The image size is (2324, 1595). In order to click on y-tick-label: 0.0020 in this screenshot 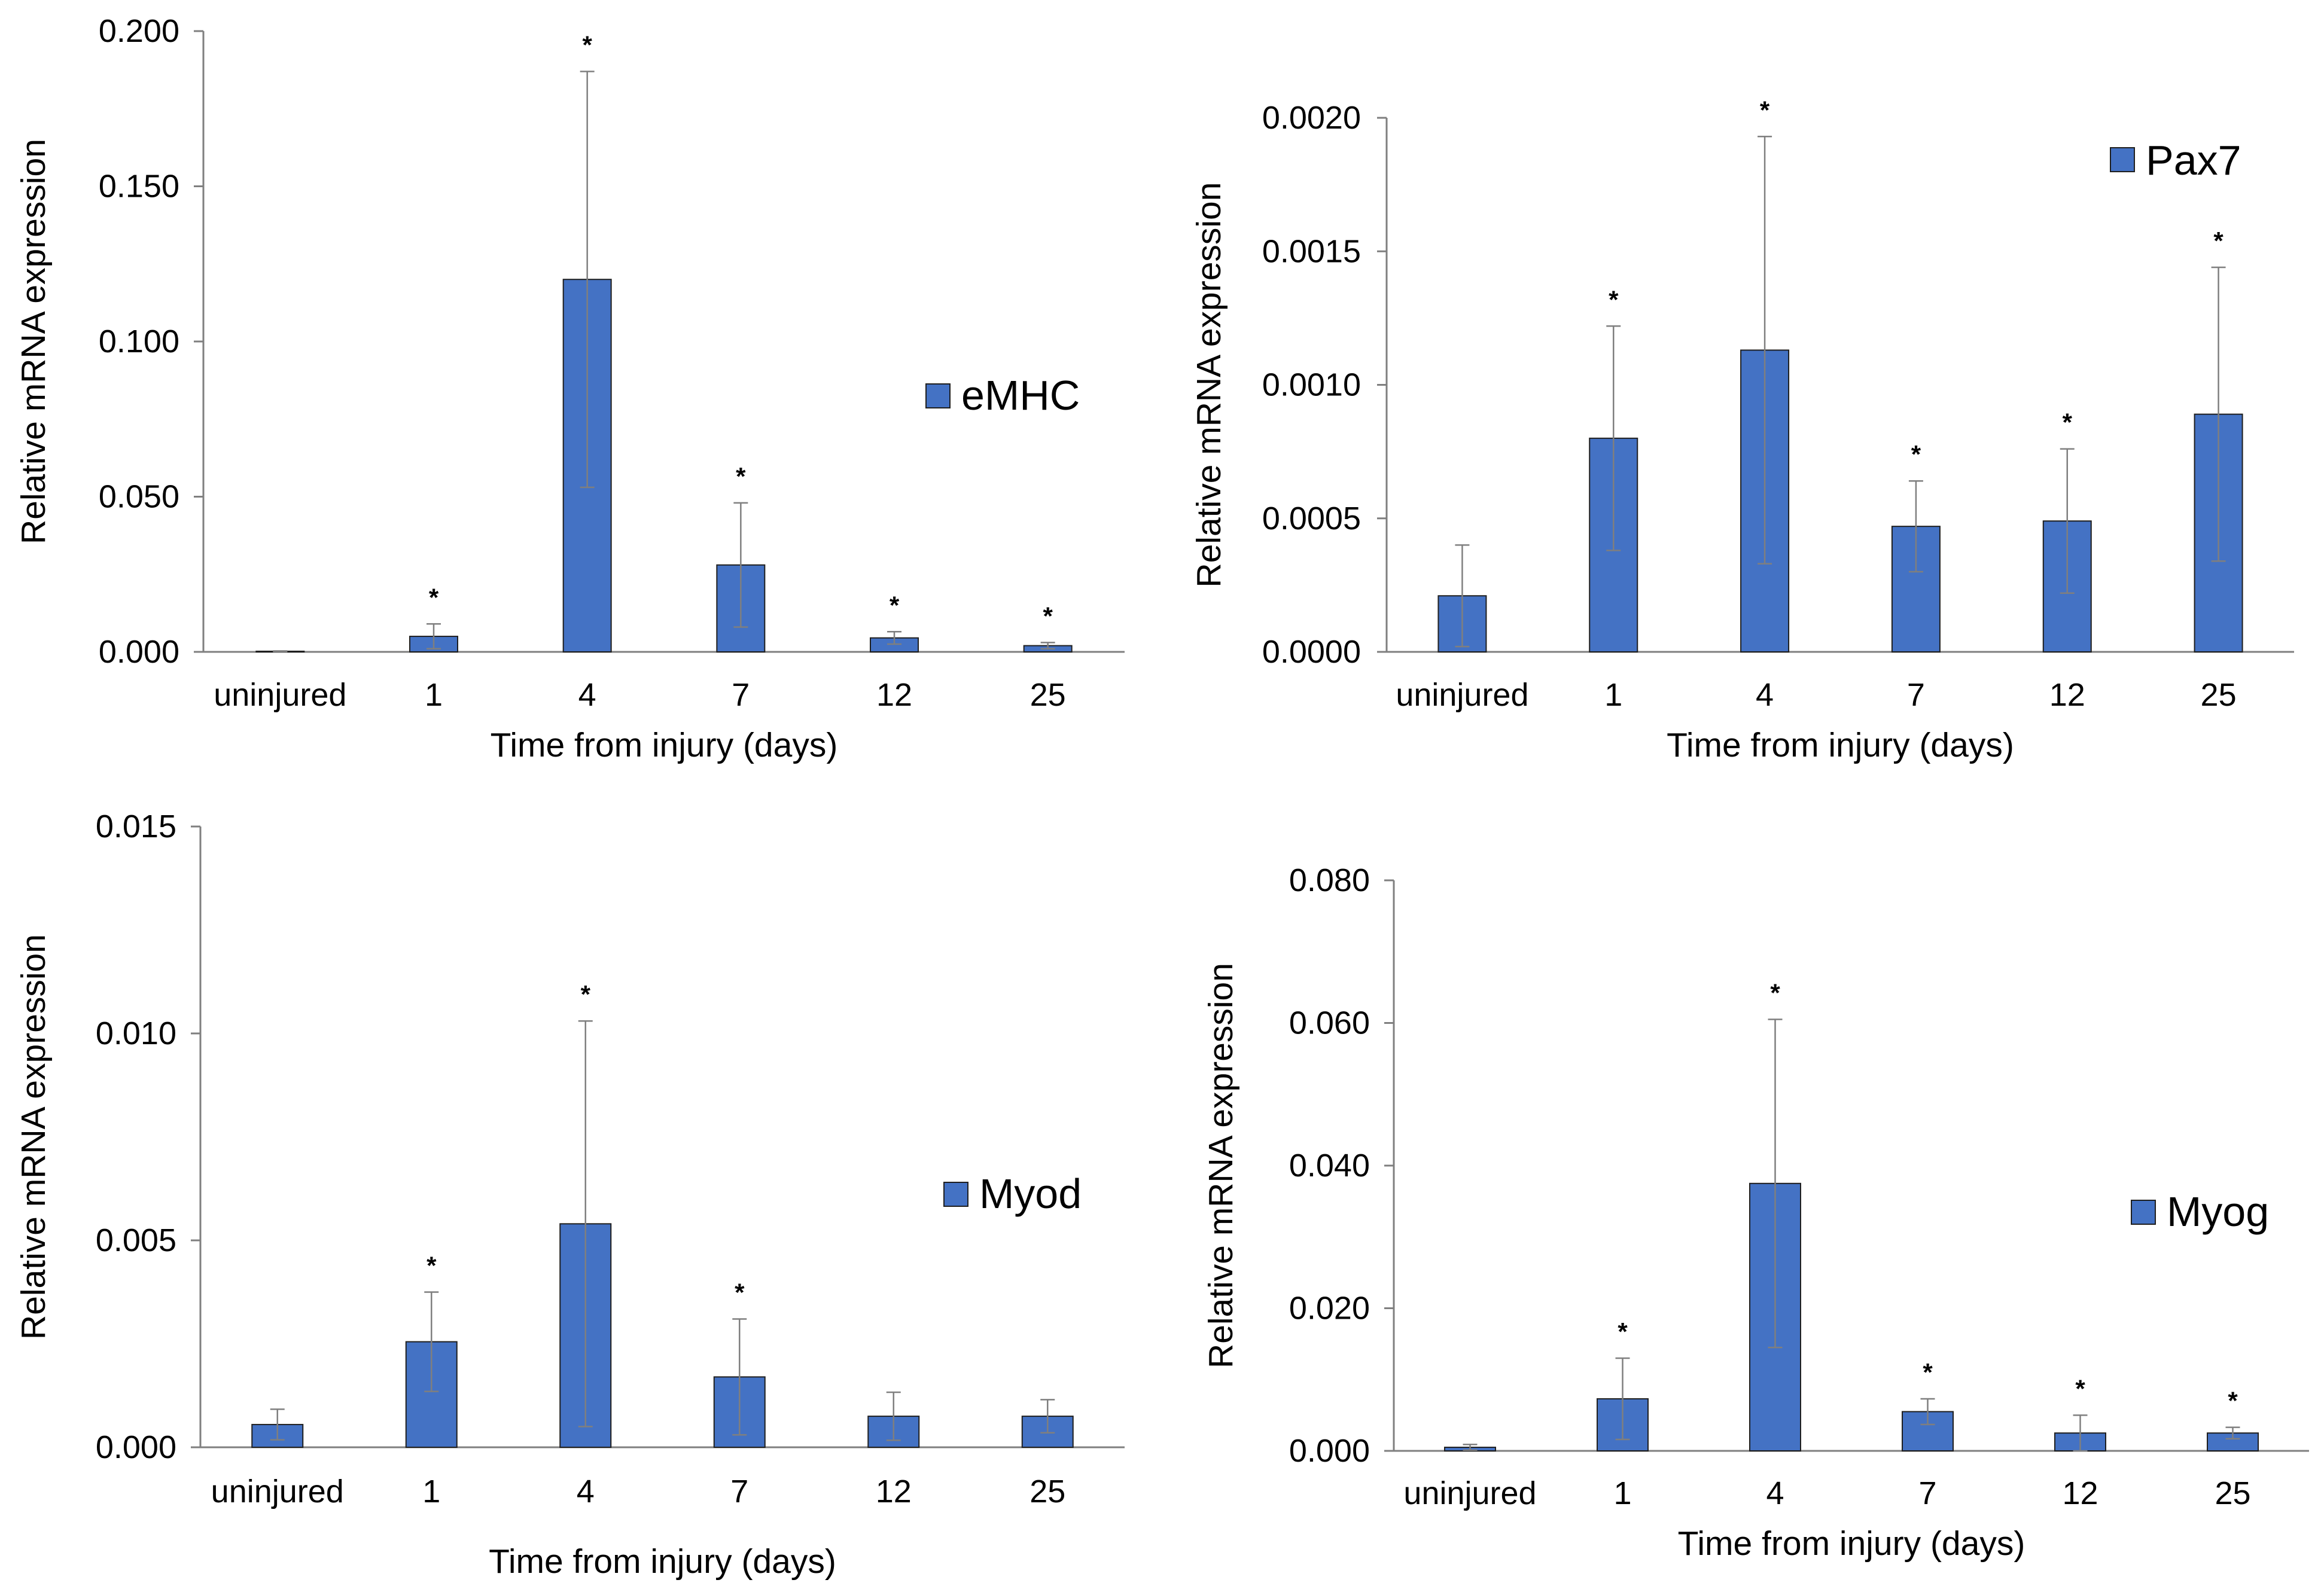, I will do `click(1311, 118)`.